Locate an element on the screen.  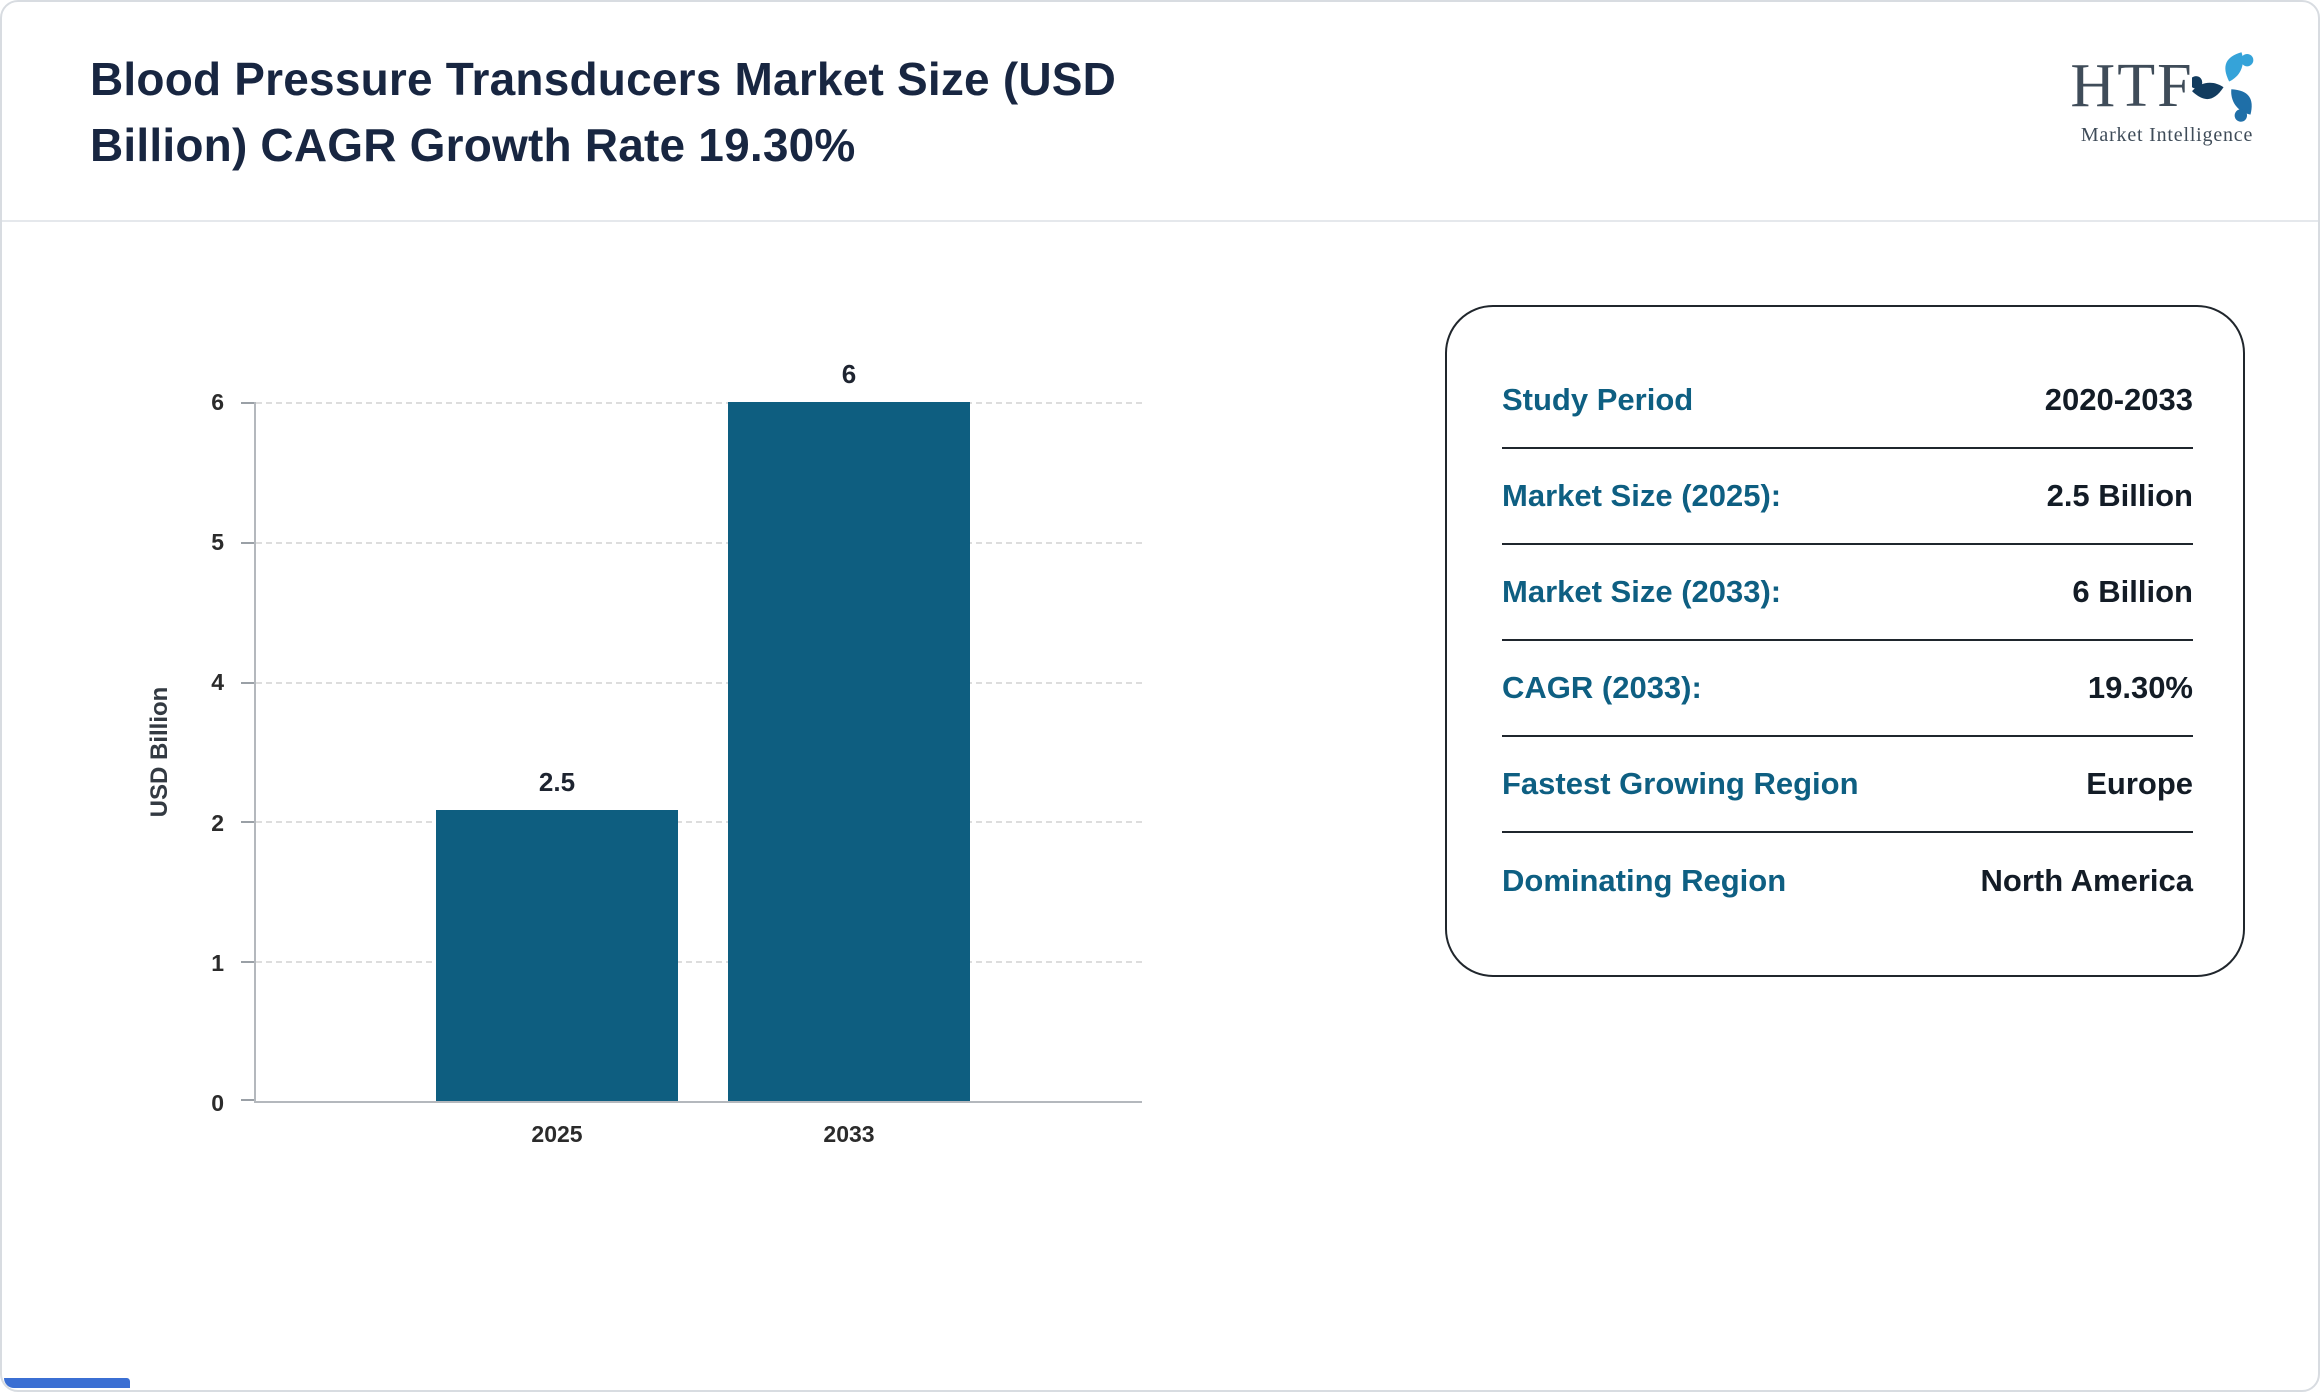
summary-label: Dominating Region is located at coordinates (1644, 880).